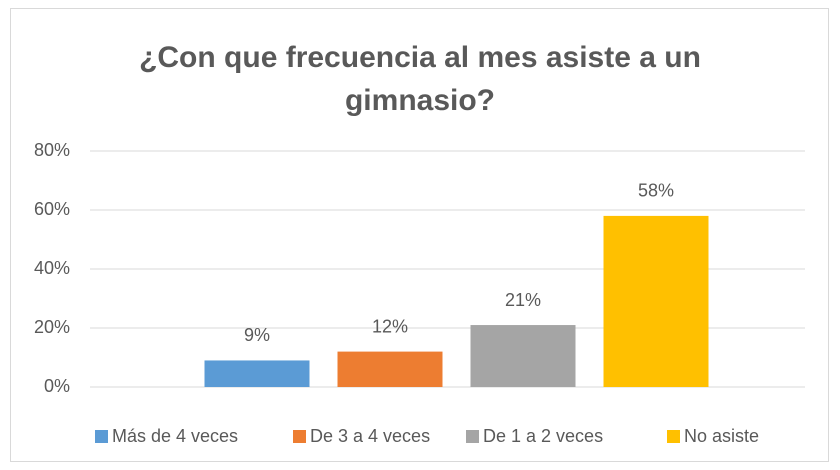 This screenshot has width=840, height=470. I want to click on legend-label: No asiste, so click(721, 436).